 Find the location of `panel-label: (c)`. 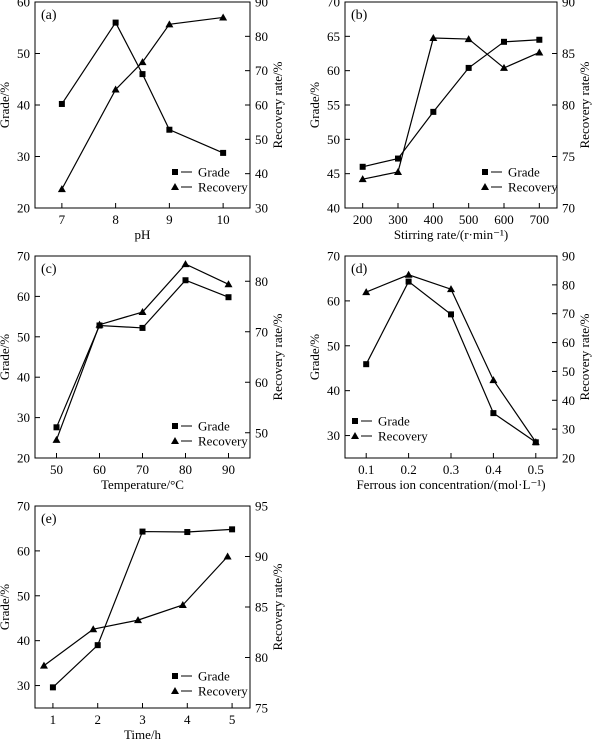

panel-label: (c) is located at coordinates (49, 269).